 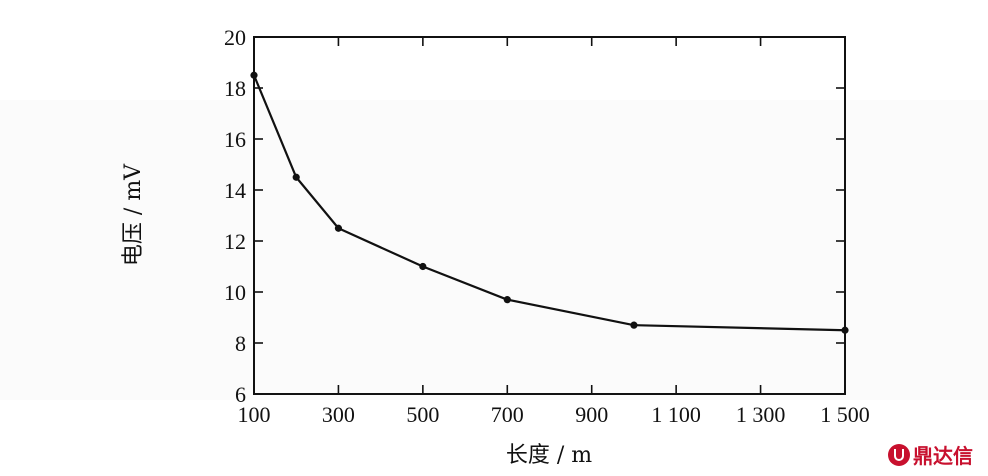 What do you see at coordinates (338, 414) in the screenshot?
I see `x-tick-label: 300` at bounding box center [338, 414].